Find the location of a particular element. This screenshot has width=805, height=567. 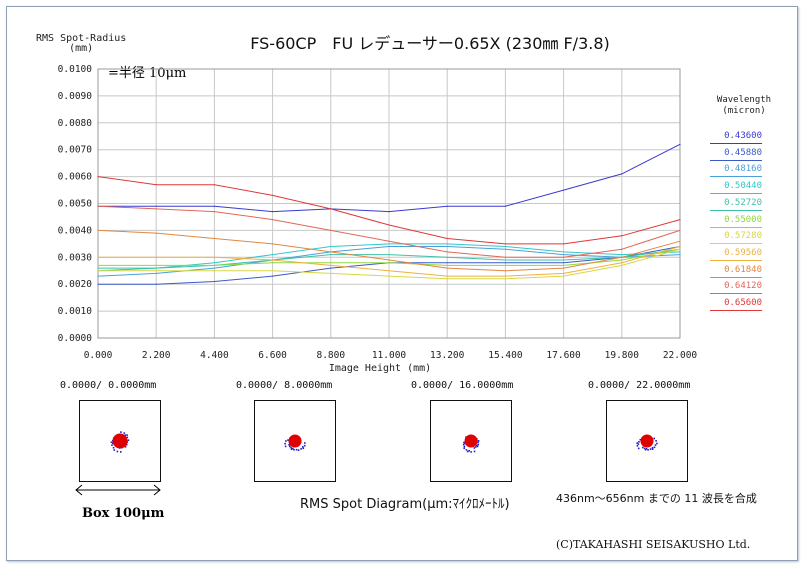

y-tick-label: 0.0090 is located at coordinates (75, 96).